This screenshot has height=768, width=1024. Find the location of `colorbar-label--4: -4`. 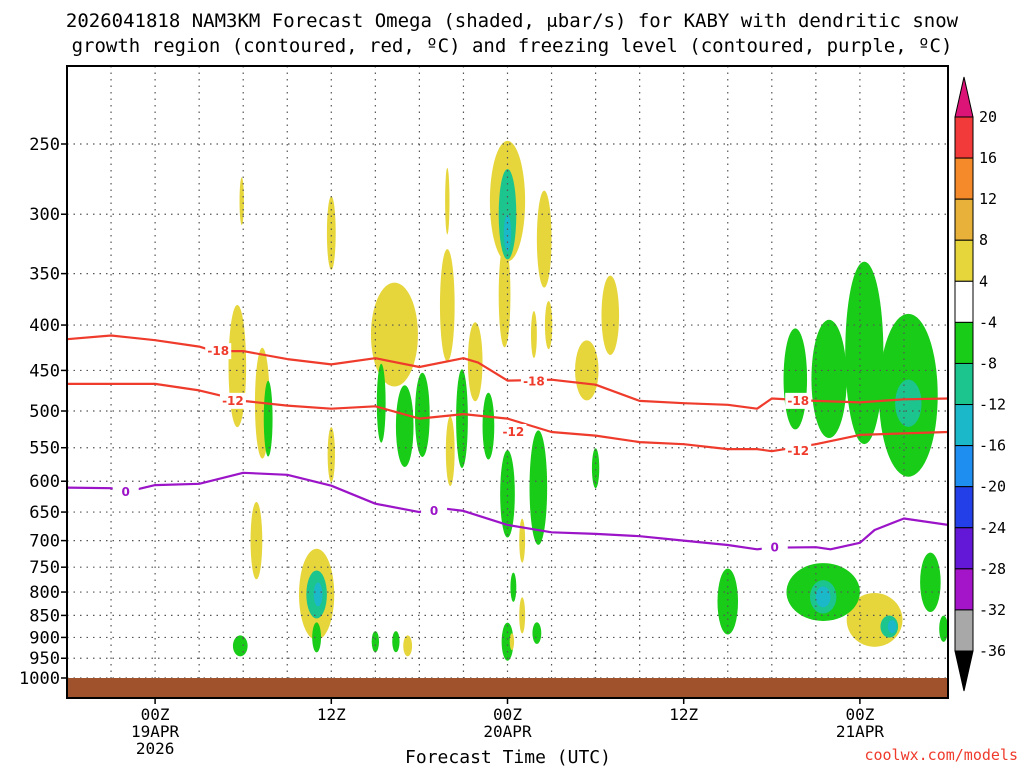

colorbar-label--4: -4 is located at coordinates (988, 322).